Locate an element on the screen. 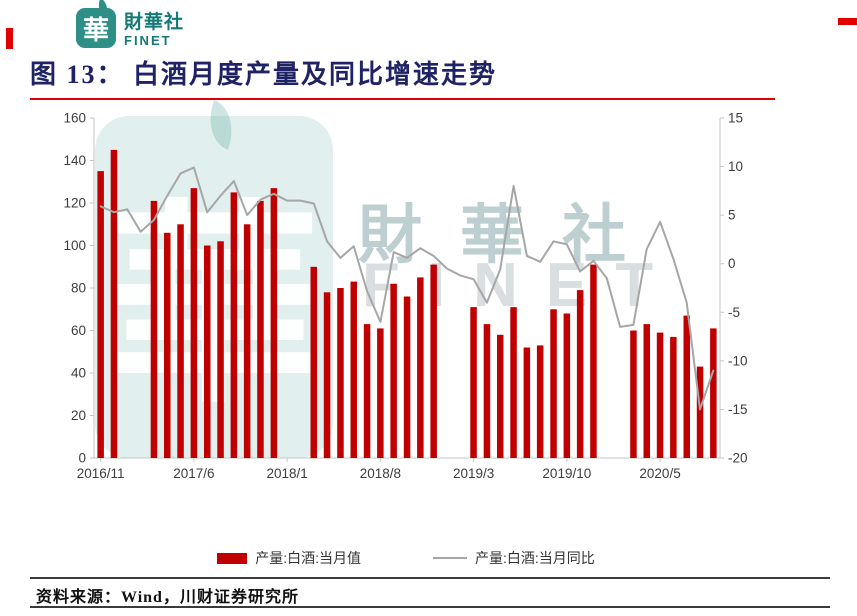 This screenshot has width=857, height=616. brand-block: 財華社 FINET is located at coordinates (154, 30).